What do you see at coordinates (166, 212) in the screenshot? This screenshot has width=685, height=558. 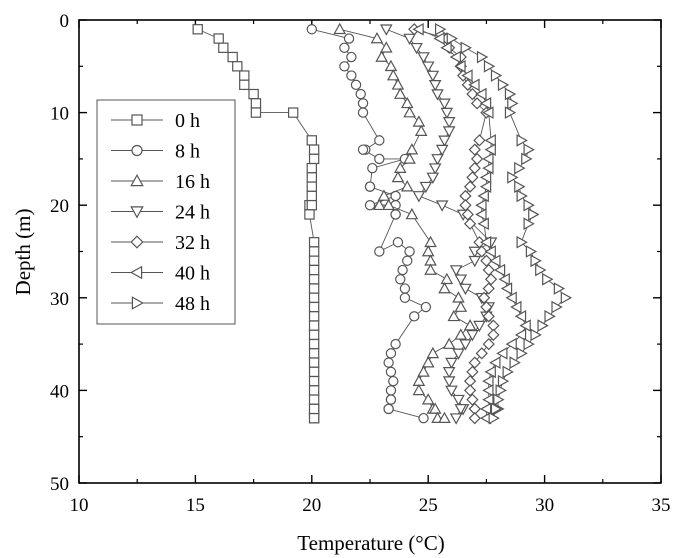 I see `legend-box` at bounding box center [166, 212].